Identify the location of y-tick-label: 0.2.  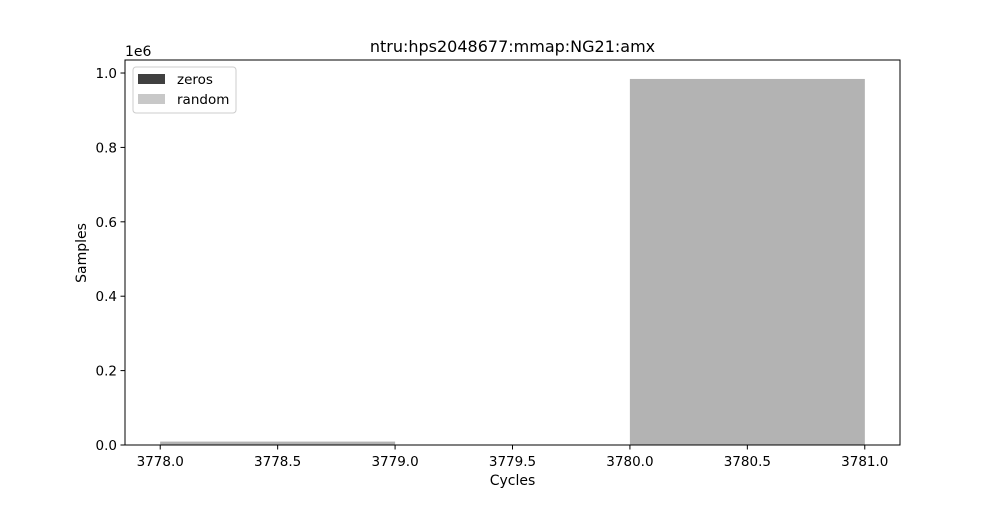
(106, 372).